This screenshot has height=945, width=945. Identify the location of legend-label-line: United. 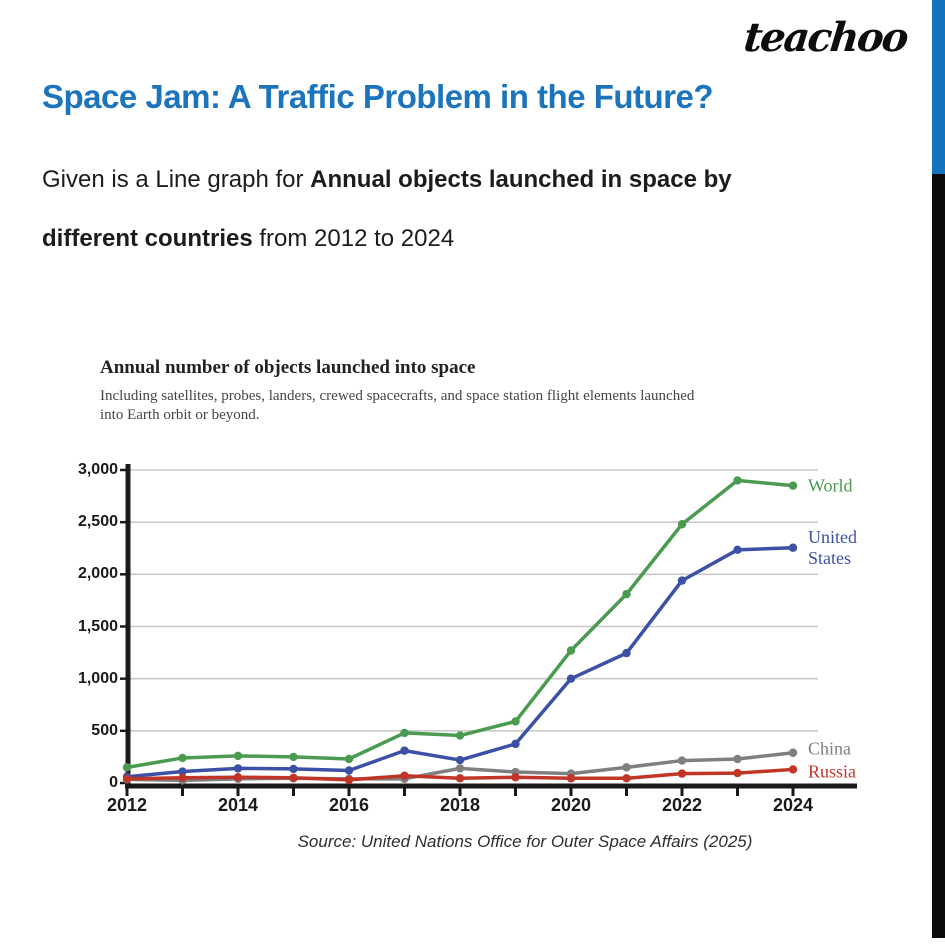
(832, 536).